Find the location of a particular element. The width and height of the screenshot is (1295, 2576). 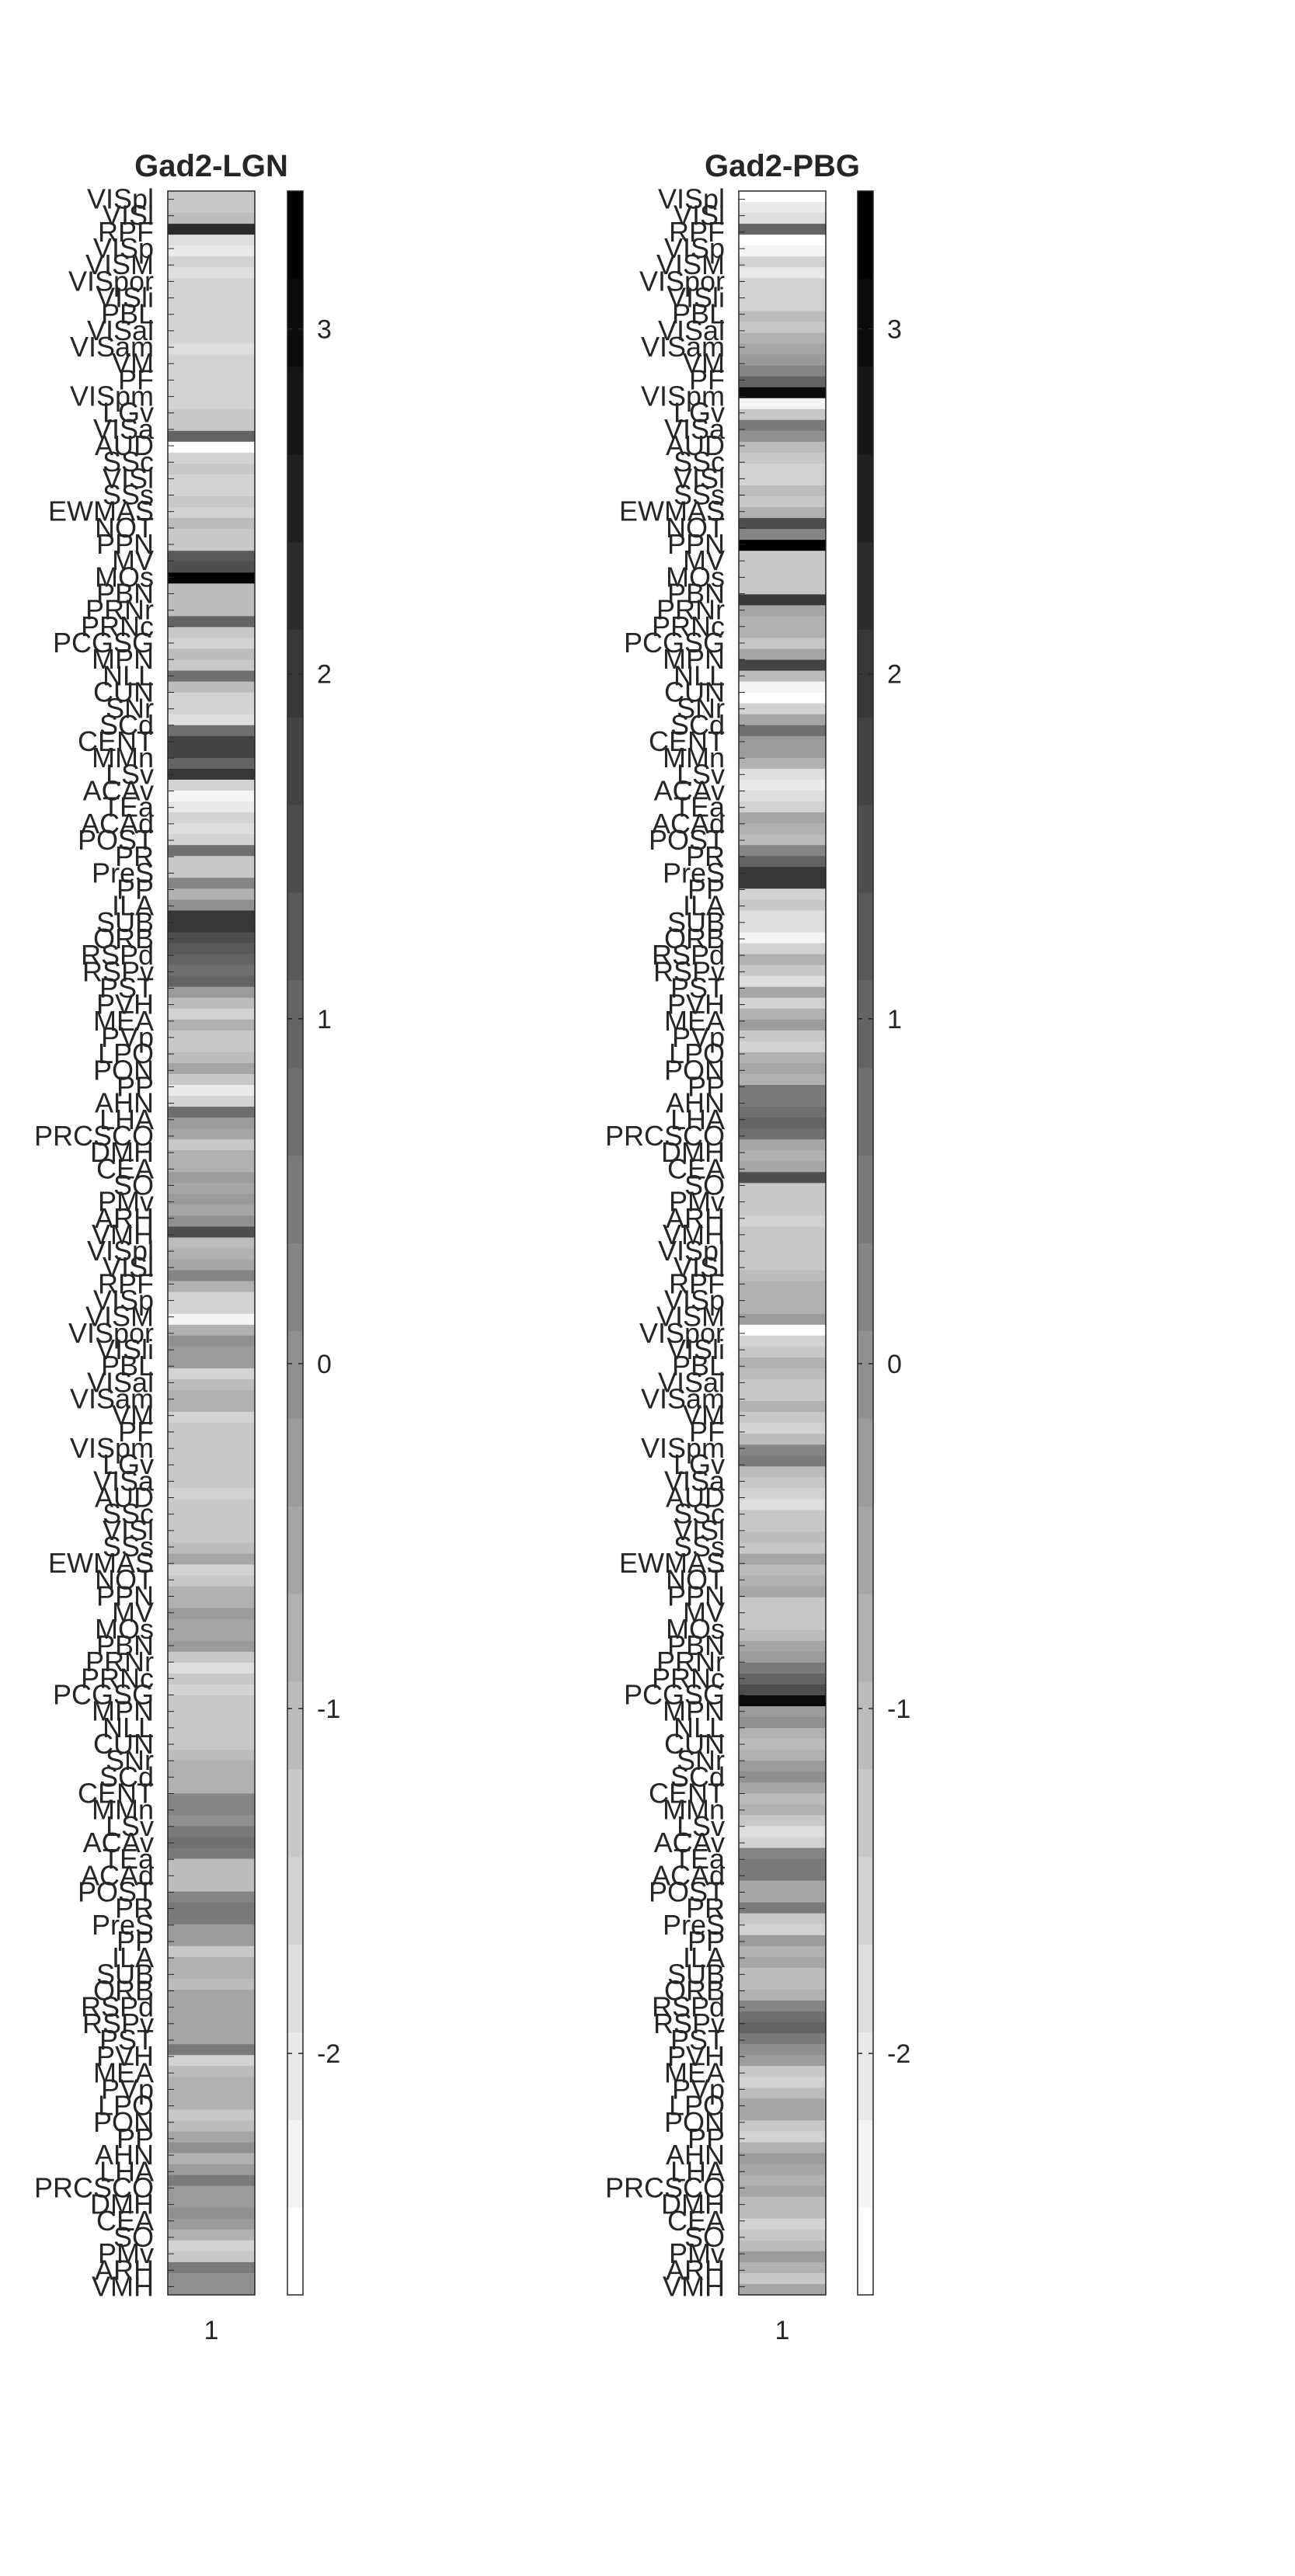

row-label: PRCSCO is located at coordinates (94, 2187).